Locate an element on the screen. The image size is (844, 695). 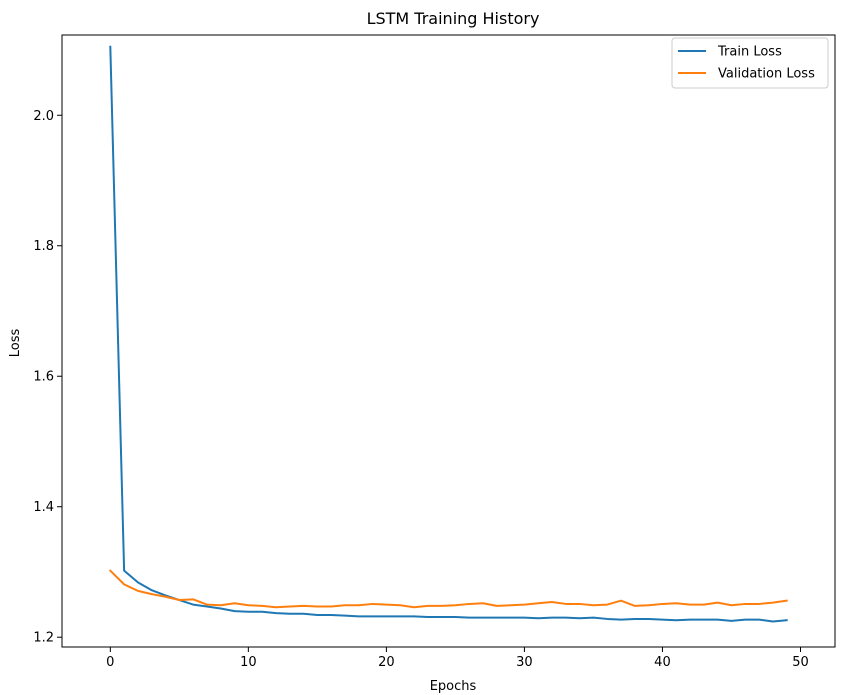
chart-title: LSTM Training History is located at coordinates (453, 18).